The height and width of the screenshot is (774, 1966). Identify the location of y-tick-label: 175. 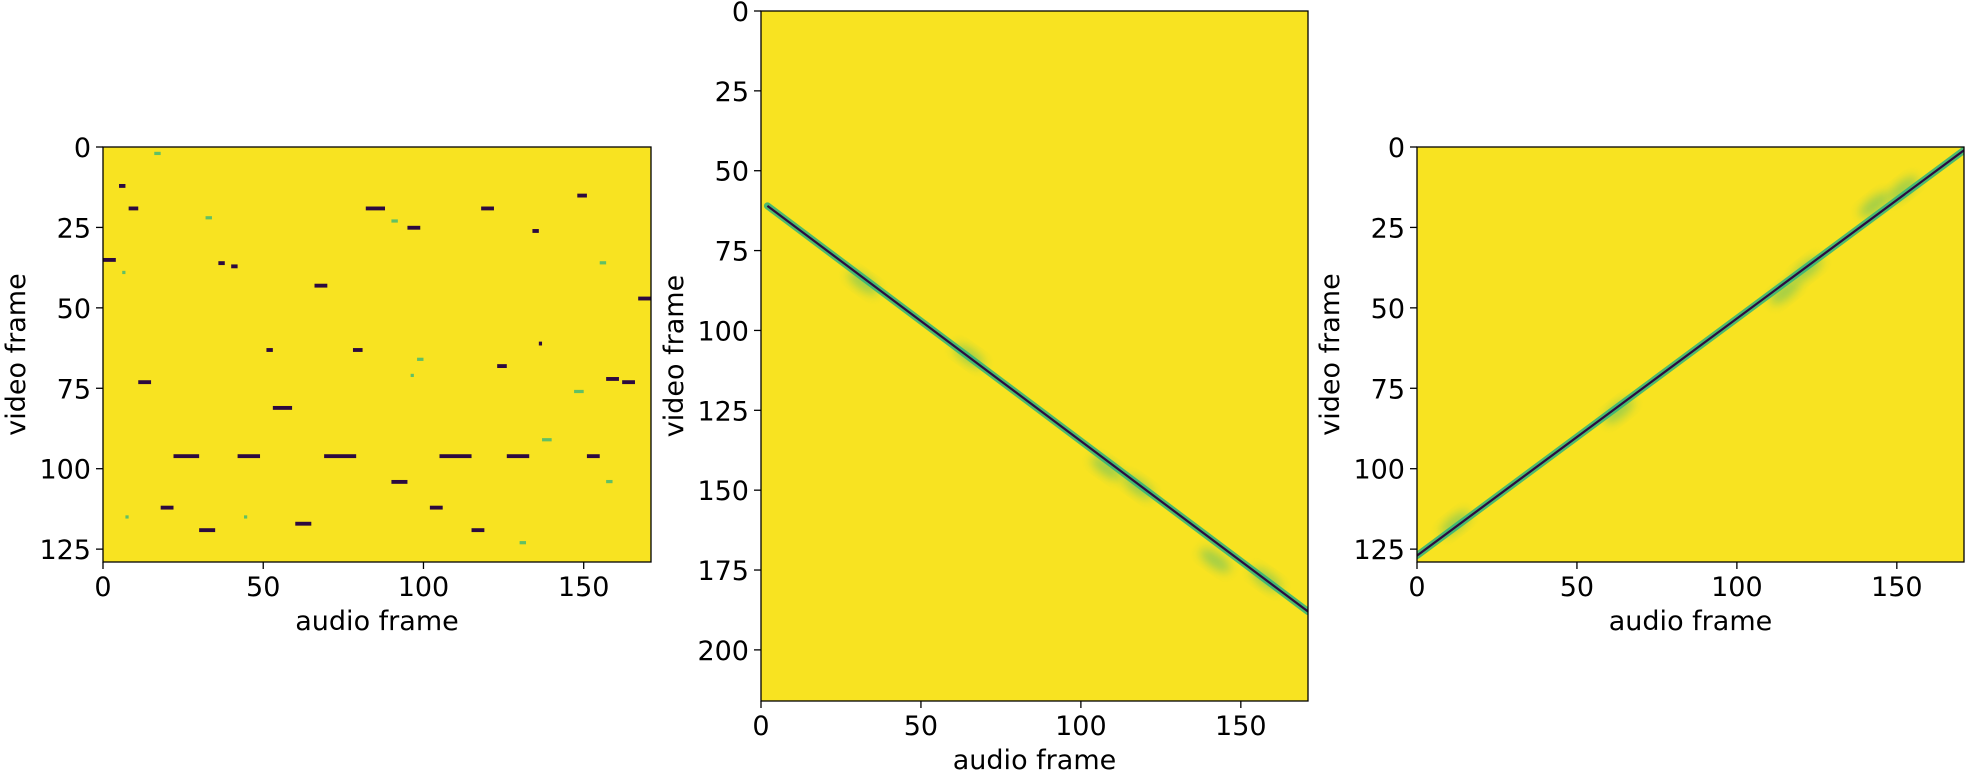
(723, 571).